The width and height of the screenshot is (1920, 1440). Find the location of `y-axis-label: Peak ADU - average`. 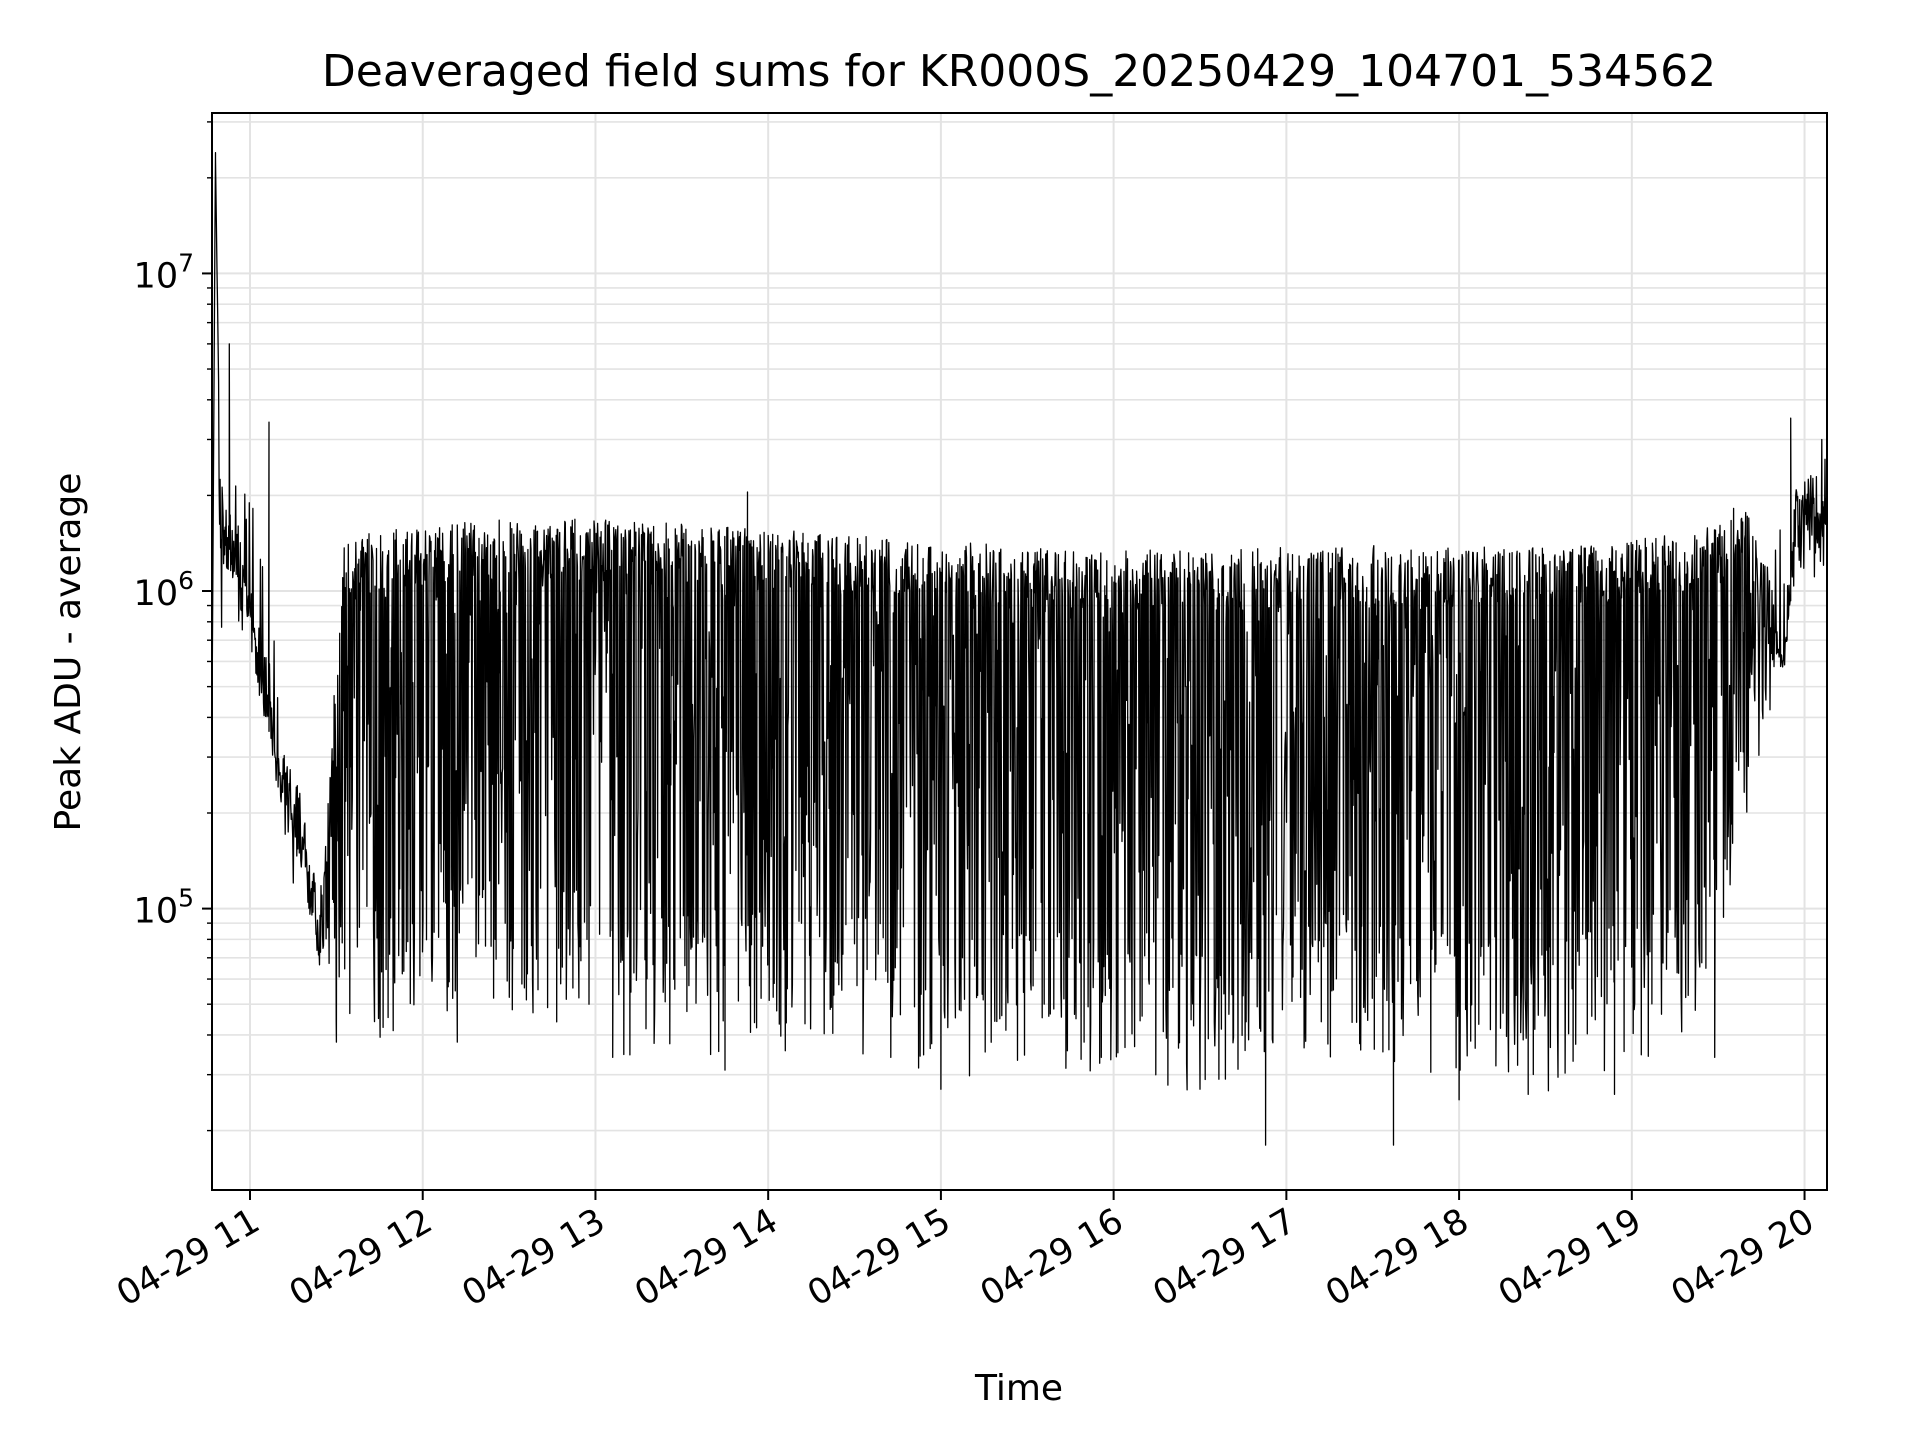

y-axis-label: Peak ADU - average is located at coordinates (68, 652).